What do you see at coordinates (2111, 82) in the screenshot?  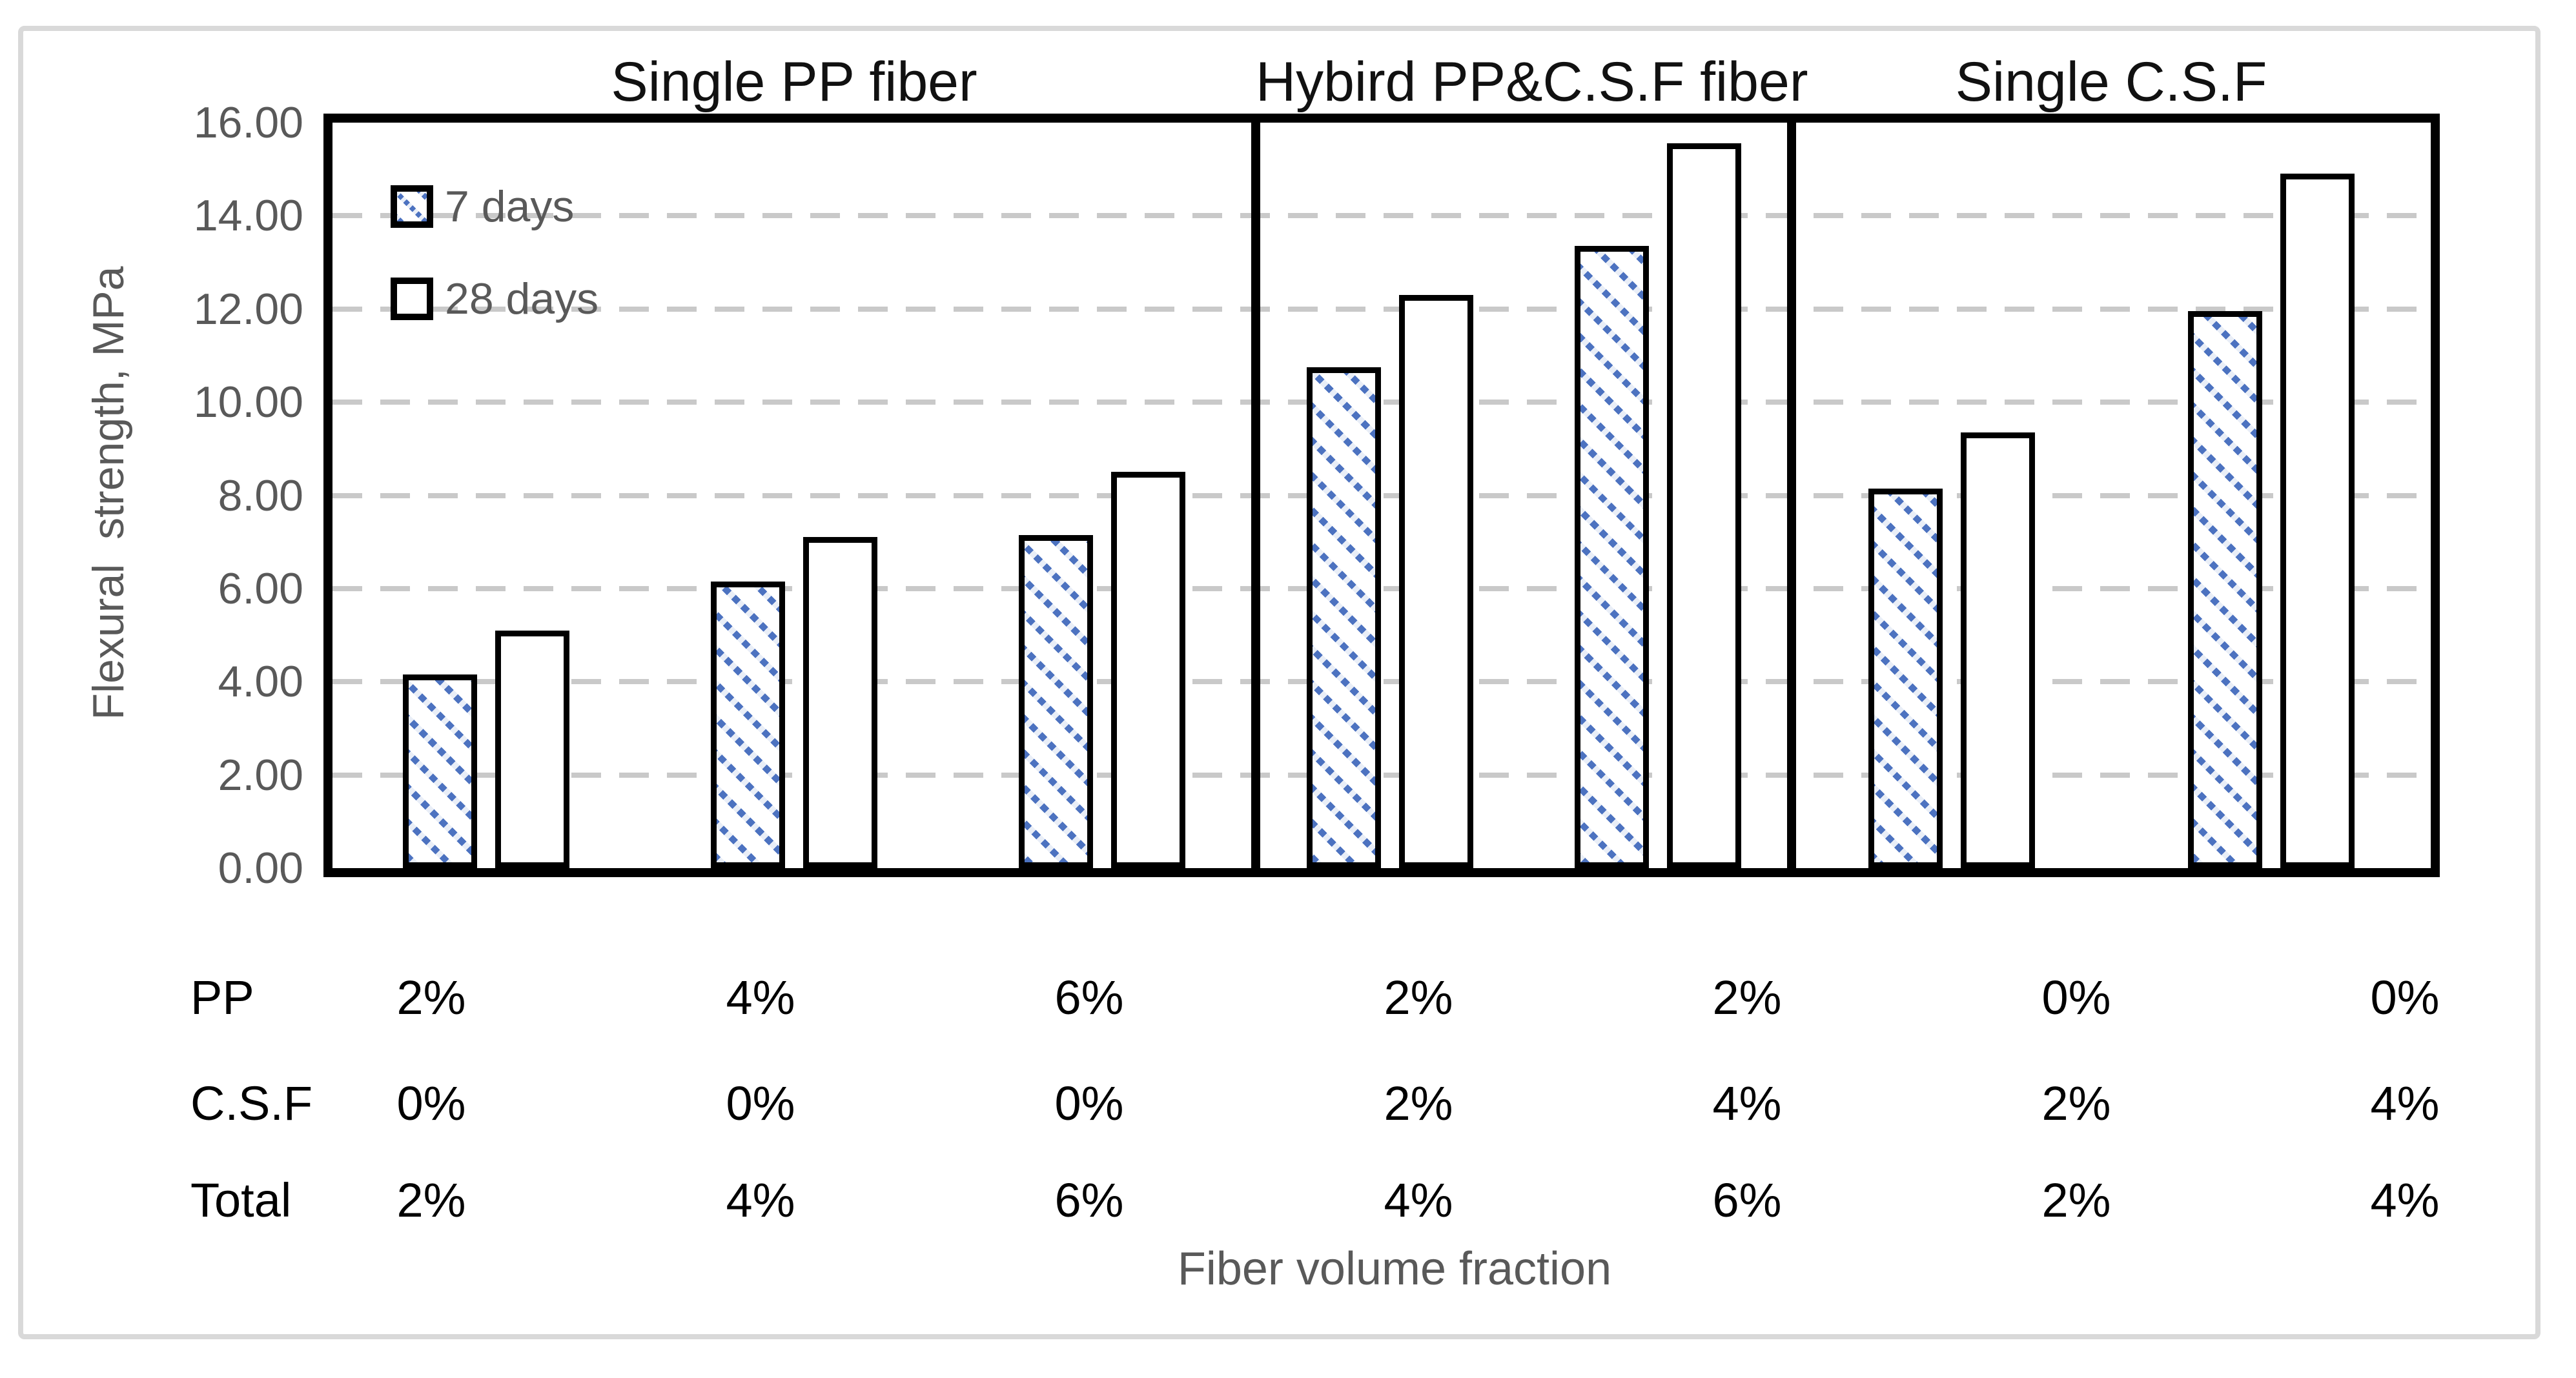 I see `panel-title-3: Single C.S.F` at bounding box center [2111, 82].